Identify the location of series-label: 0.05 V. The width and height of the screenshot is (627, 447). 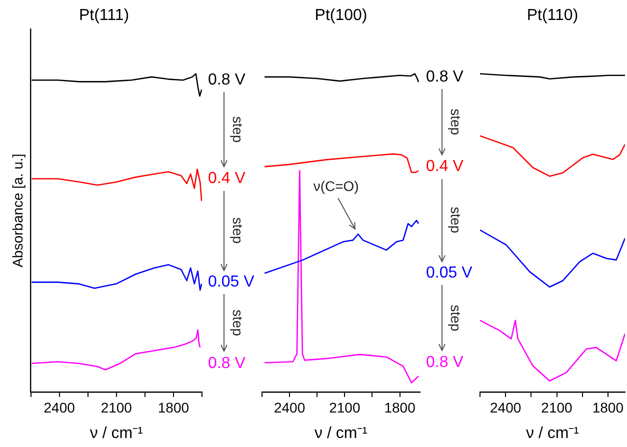
(231, 282).